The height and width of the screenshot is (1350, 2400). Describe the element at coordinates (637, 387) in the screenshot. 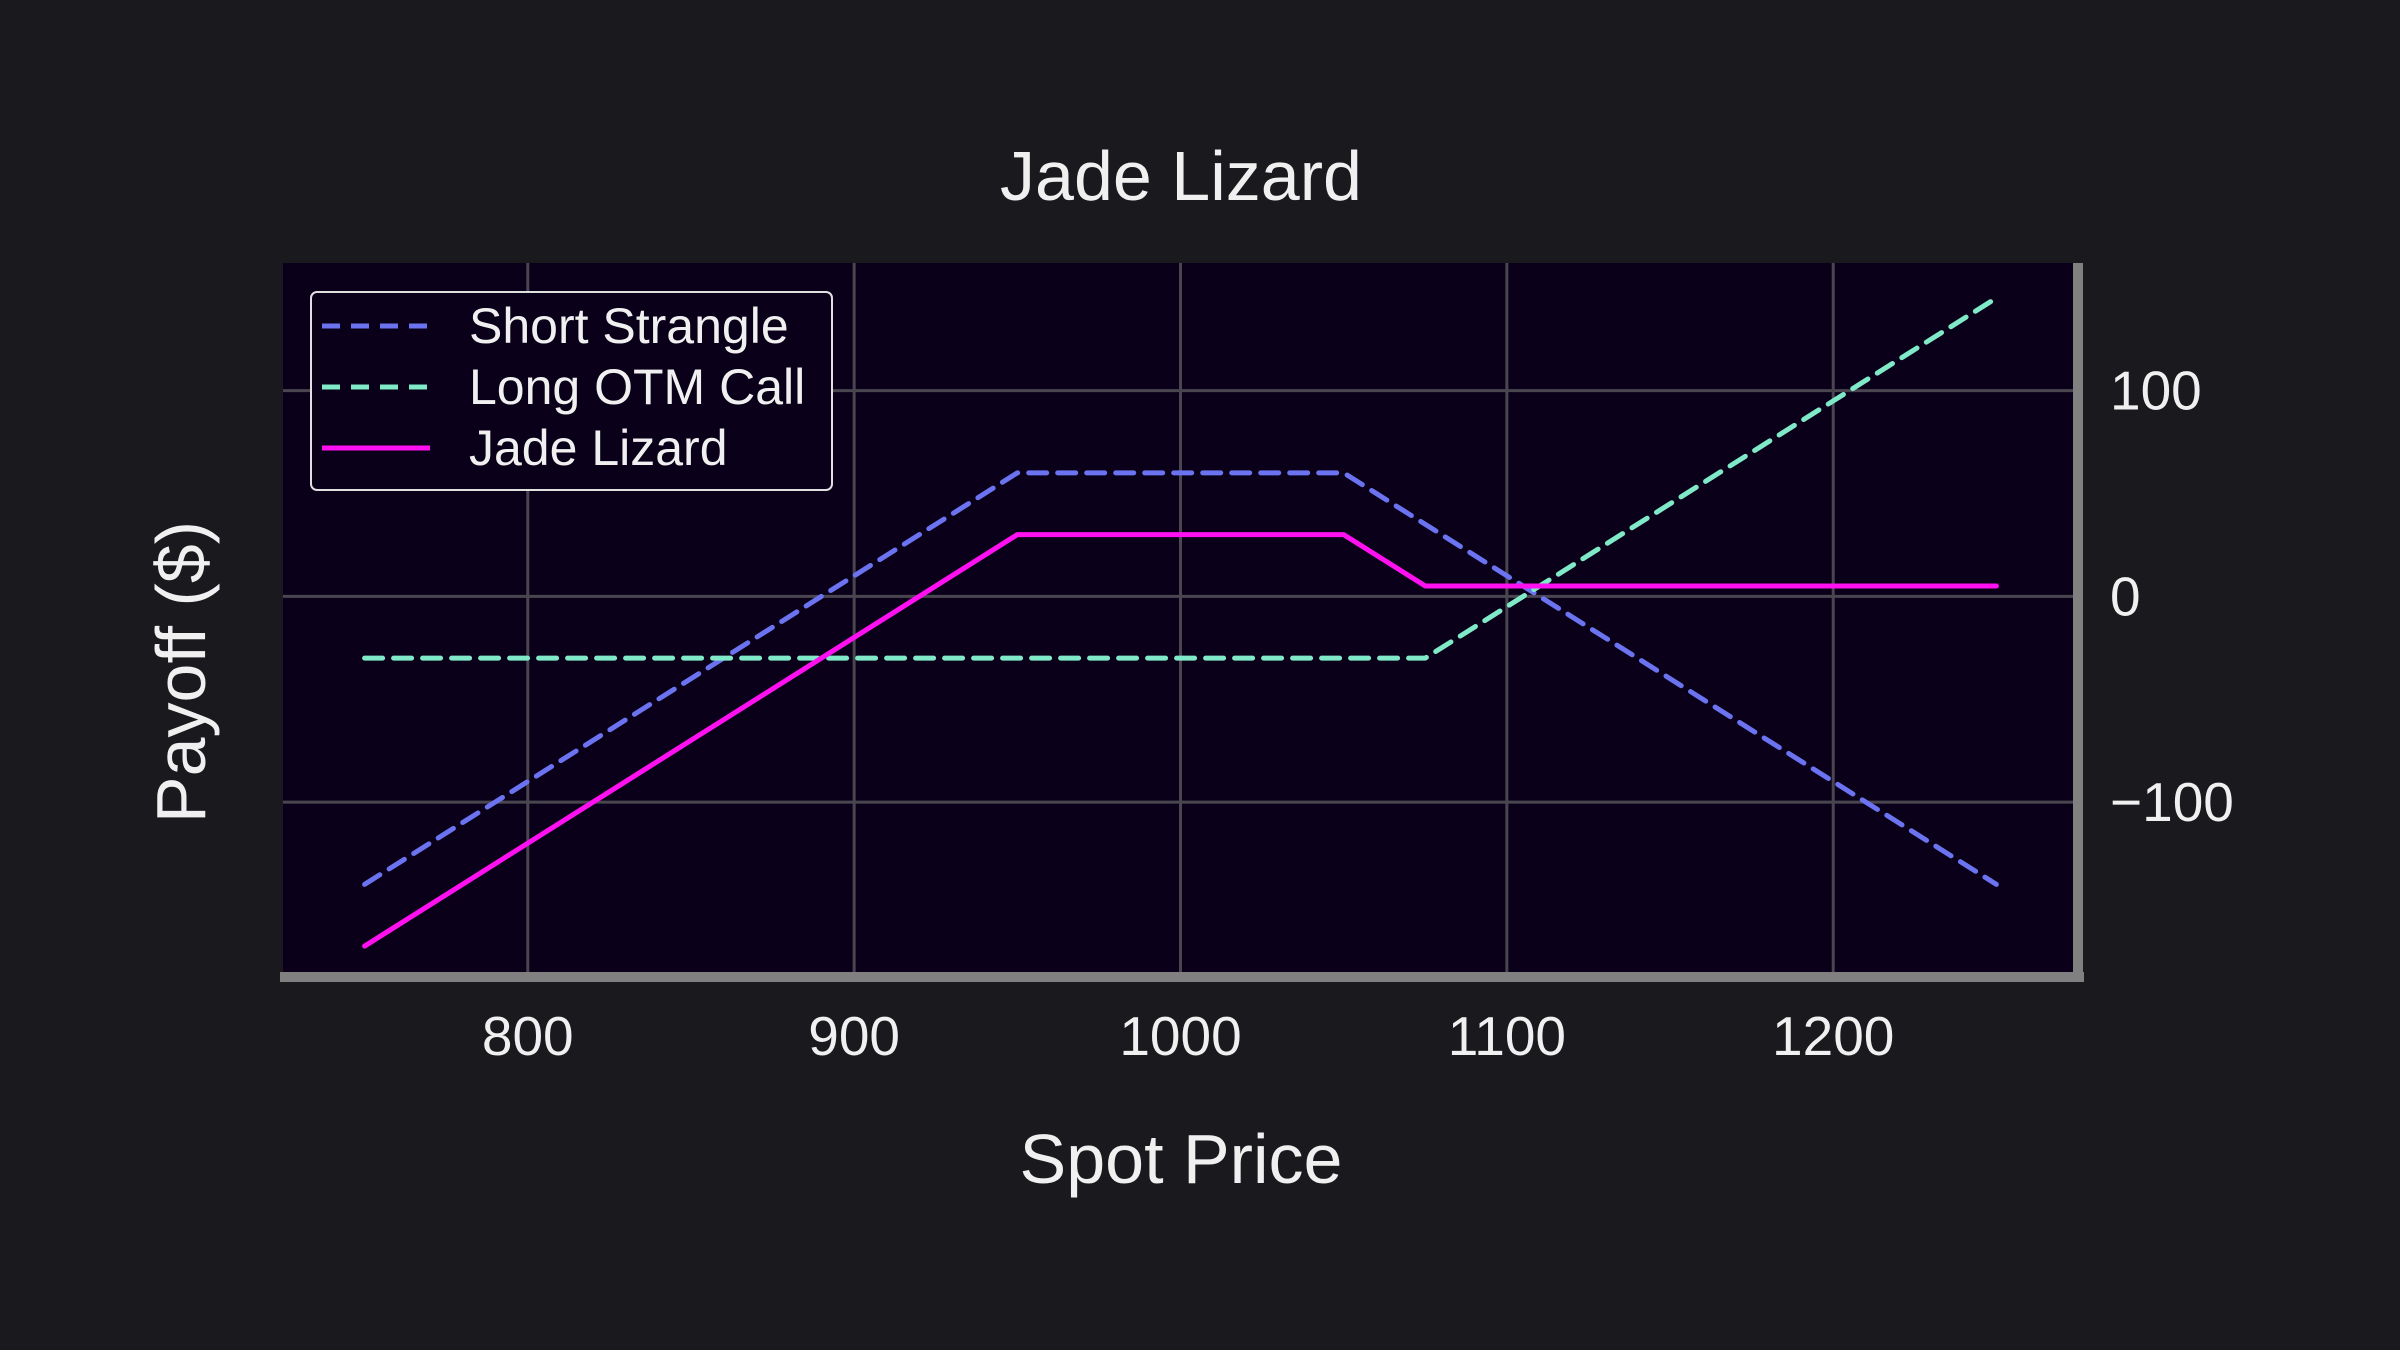

I see `legend-label: Long OTM Call` at that location.